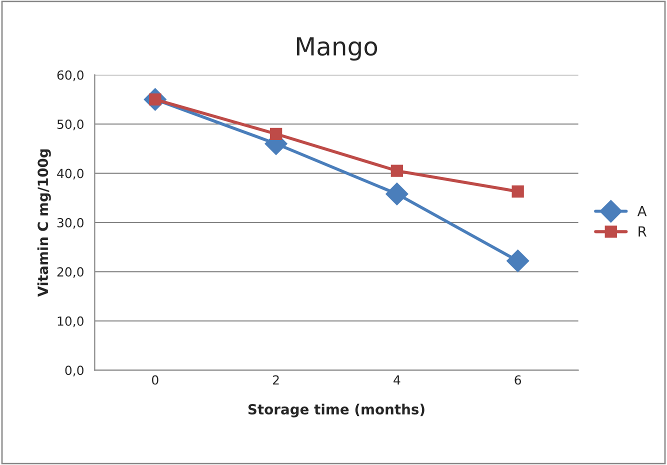  Describe the element at coordinates (397, 379) in the screenshot. I see `x-tick-label: 4` at that location.